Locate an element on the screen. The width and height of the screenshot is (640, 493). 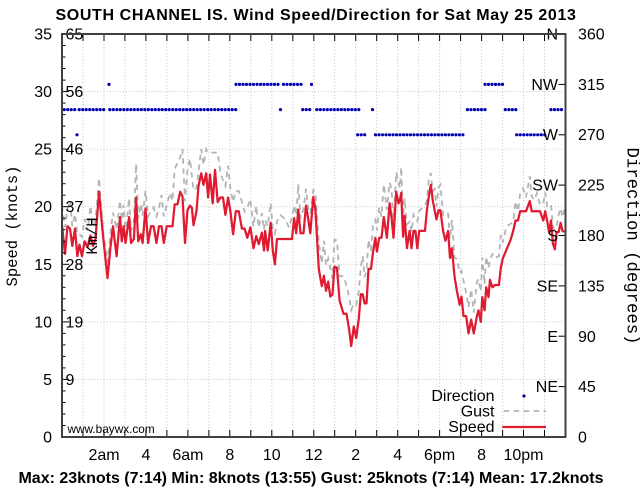
svg-text: 225 is located at coordinates (591, 186).